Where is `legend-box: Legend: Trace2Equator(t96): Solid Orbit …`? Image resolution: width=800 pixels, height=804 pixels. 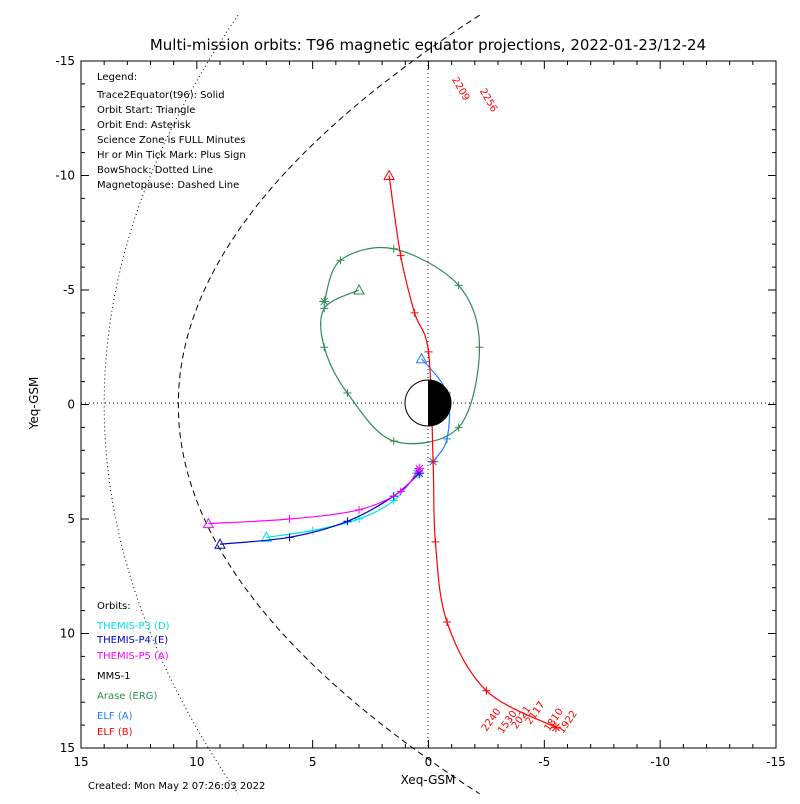
legend-box: Legend: Trace2Equator(t96): Solid Orbit … is located at coordinates (171, 131).